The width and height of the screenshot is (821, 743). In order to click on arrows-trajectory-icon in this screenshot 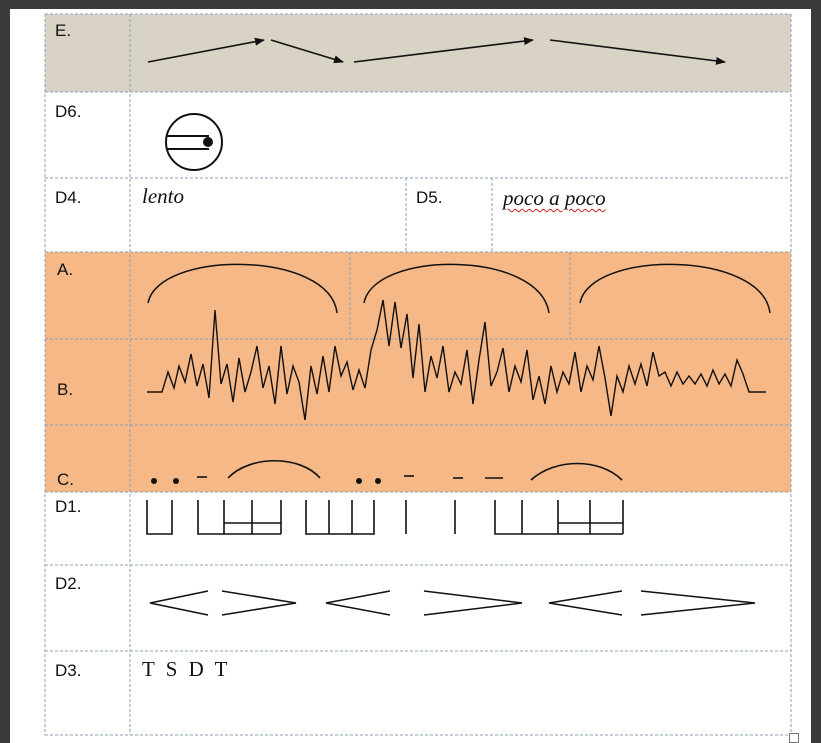, I will do `click(436, 51)`.